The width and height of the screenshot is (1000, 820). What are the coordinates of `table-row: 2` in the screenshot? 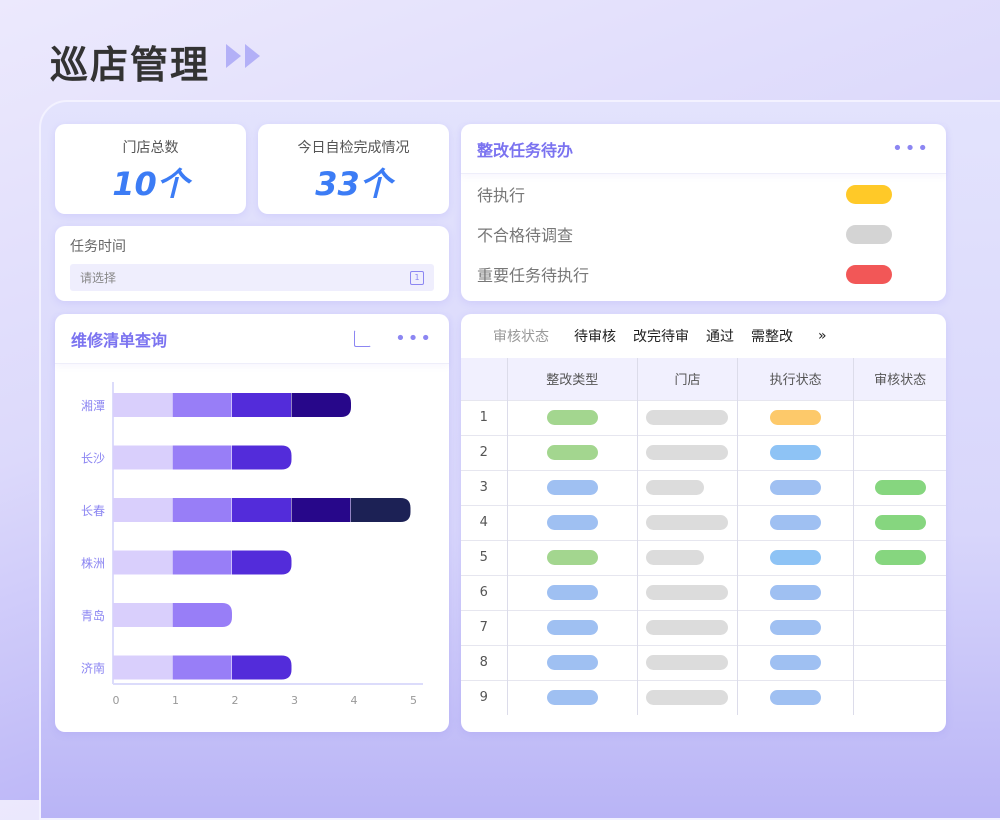 It's located at (703, 452).